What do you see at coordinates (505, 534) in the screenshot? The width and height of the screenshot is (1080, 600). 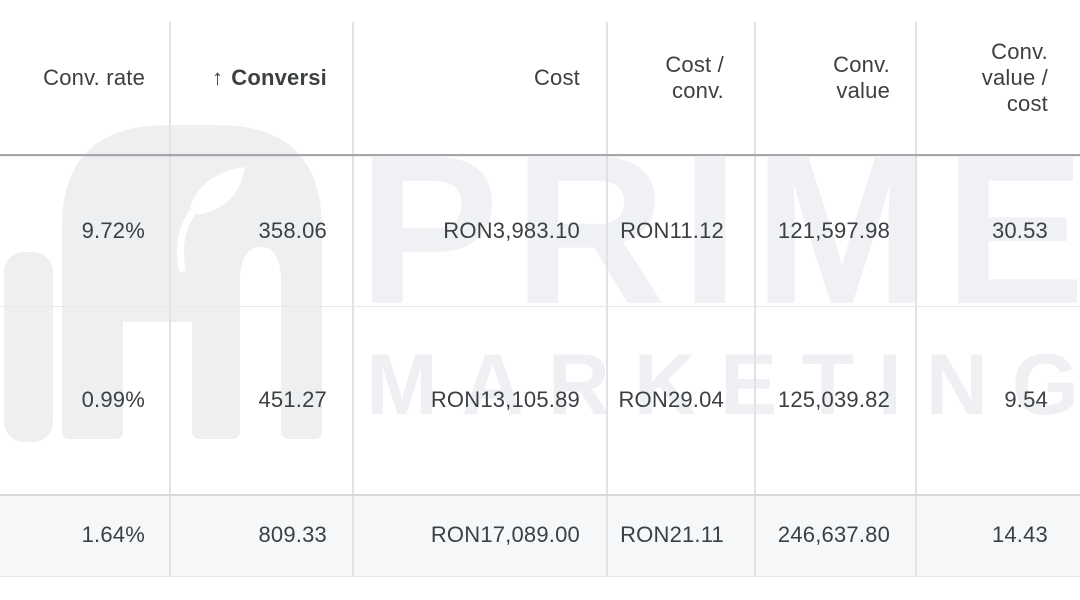 I see `total-cell: RON17,089.00` at bounding box center [505, 534].